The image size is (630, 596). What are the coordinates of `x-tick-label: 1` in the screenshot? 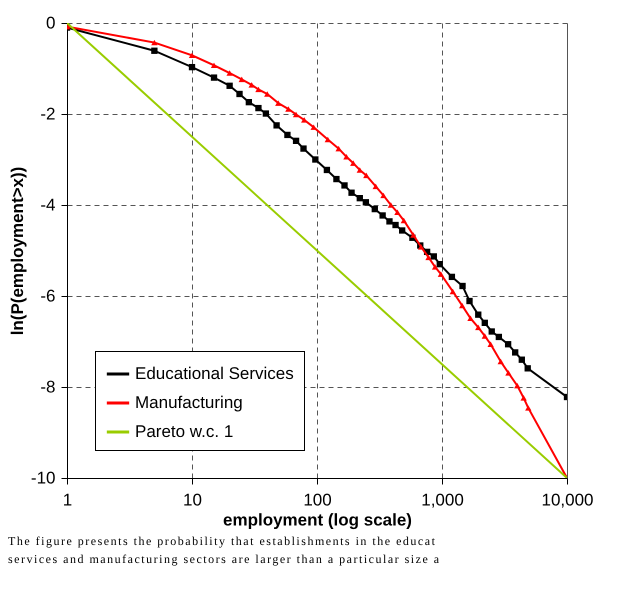 It's located at (67, 500).